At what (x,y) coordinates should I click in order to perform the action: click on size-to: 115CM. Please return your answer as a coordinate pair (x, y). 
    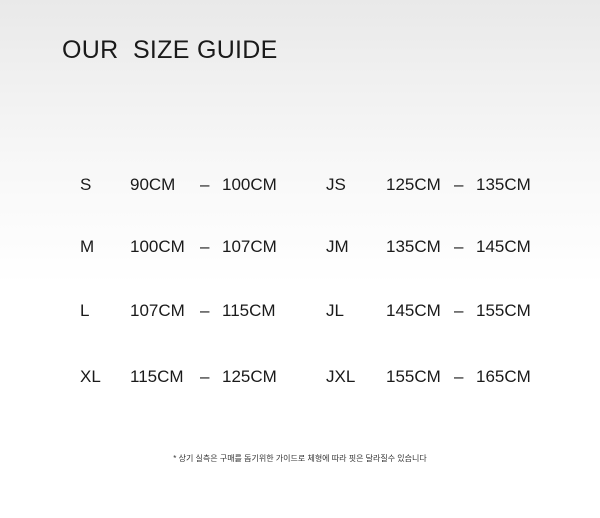
    Looking at the image, I should click on (249, 310).